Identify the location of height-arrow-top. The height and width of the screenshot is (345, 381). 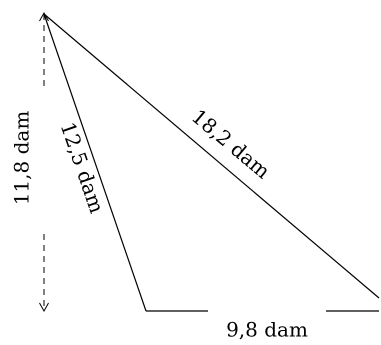
(44, 16).